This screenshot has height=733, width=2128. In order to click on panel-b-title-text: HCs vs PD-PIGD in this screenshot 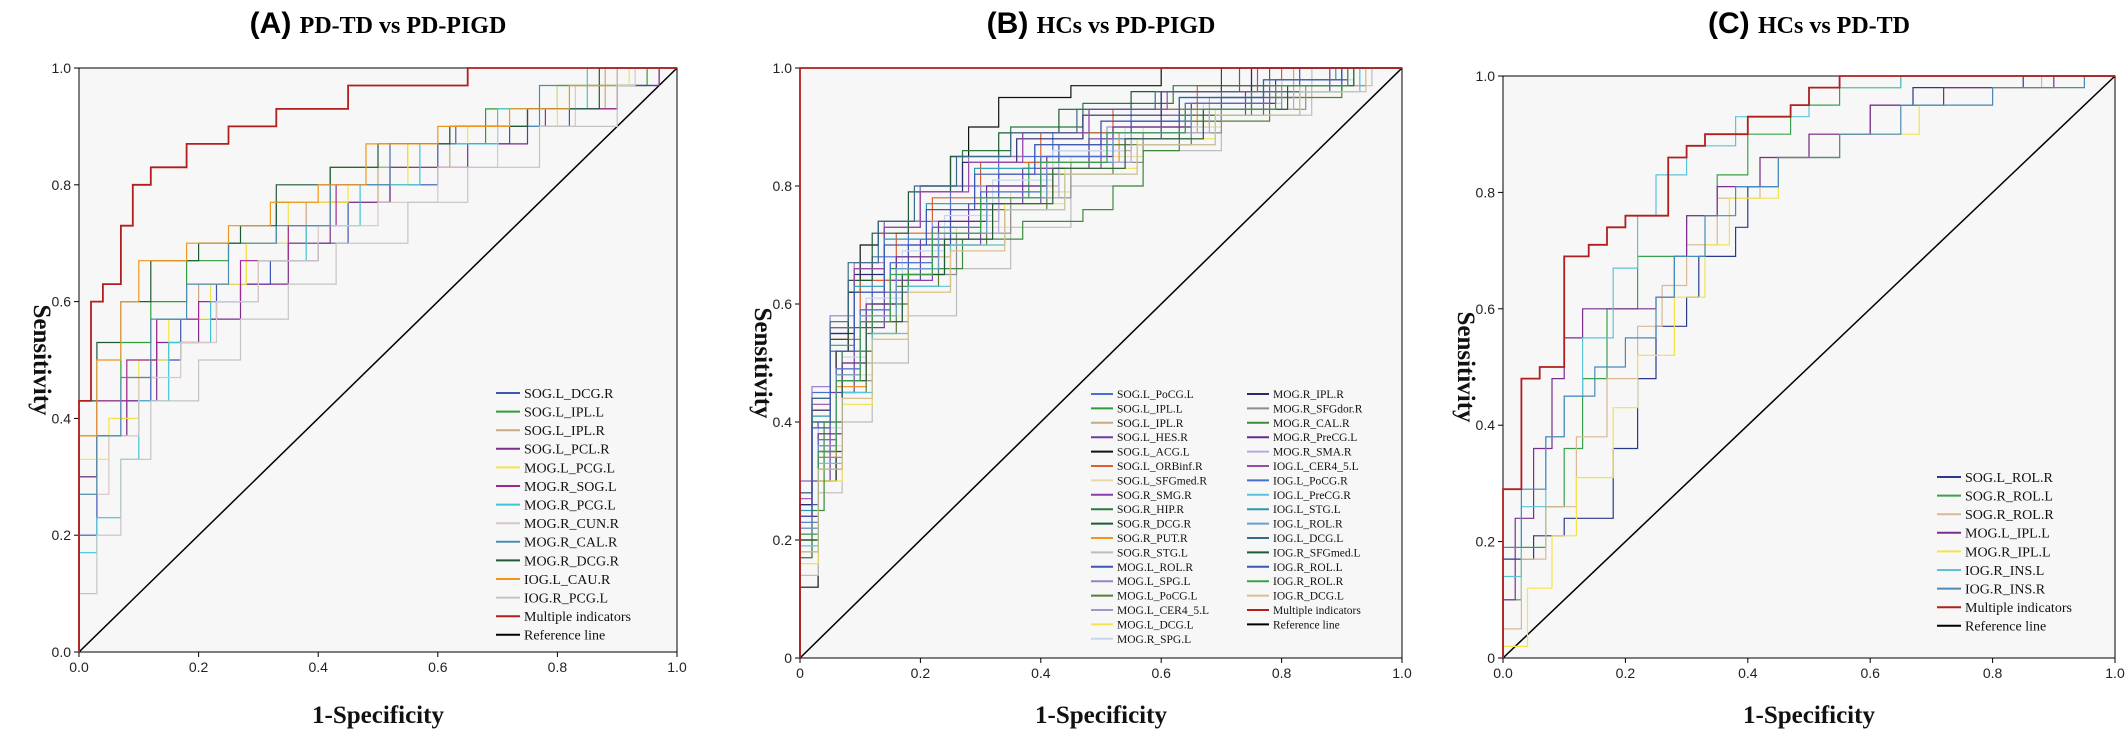, I will do `click(1126, 26)`.